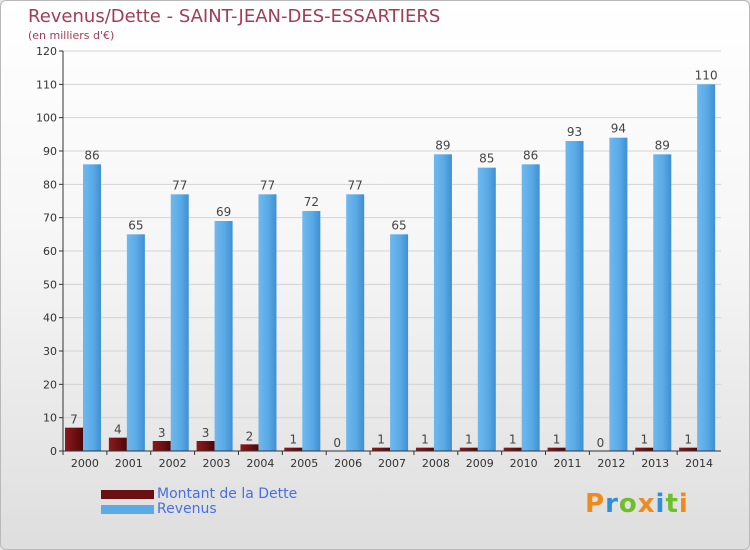 The width and height of the screenshot is (750, 550). I want to click on y-tick-label: 90, so click(50, 151).